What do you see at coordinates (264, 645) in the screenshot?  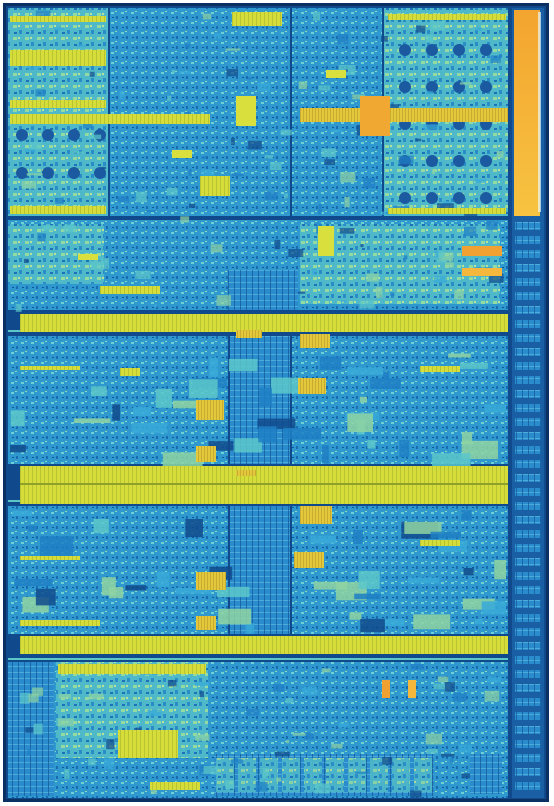 I see `l3-cache-slice` at bounding box center [264, 645].